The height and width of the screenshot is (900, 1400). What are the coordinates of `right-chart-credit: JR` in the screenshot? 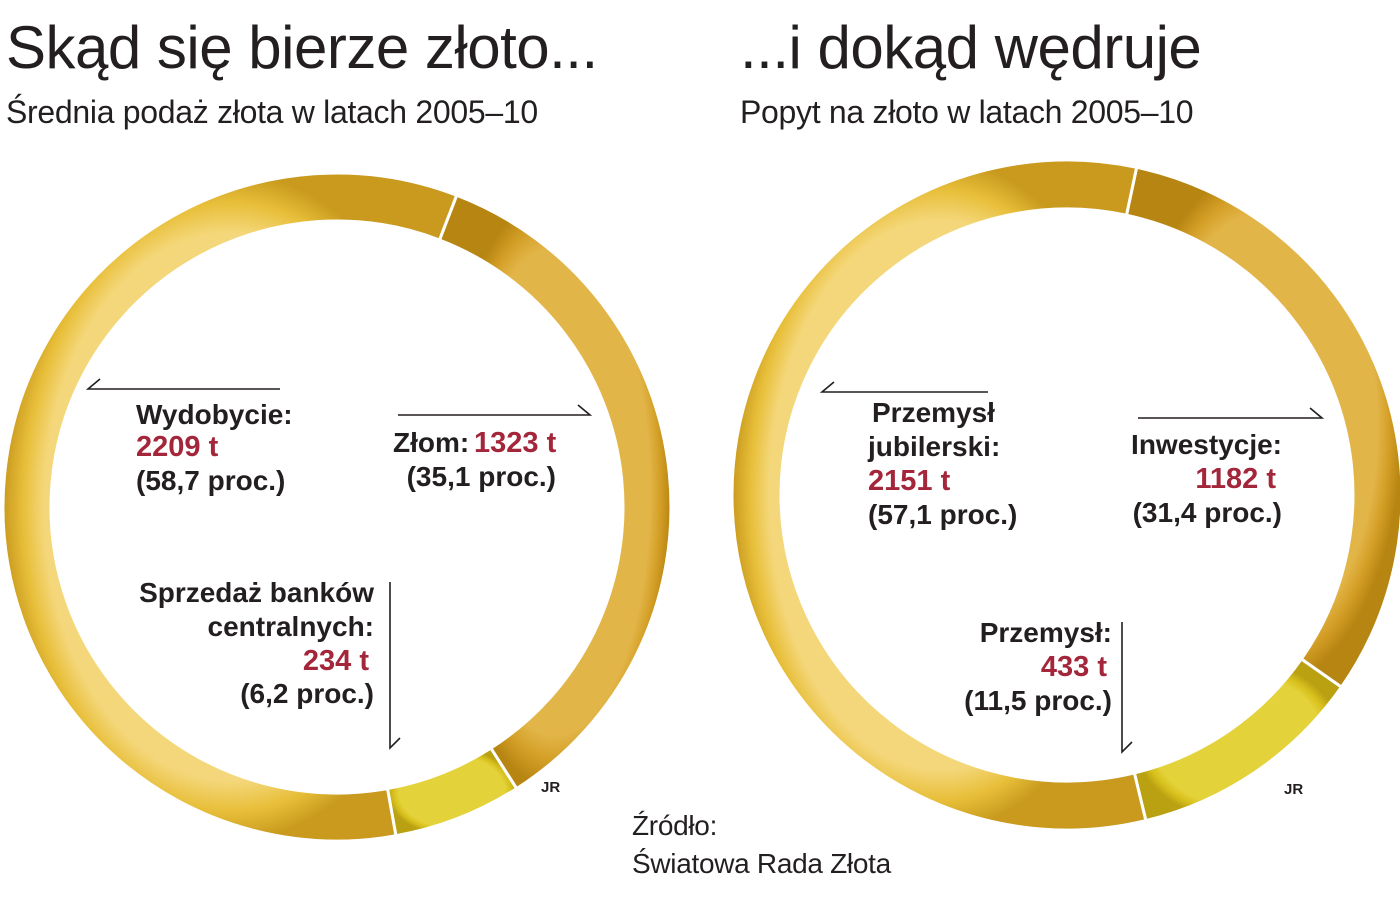 It's located at (1293, 789).